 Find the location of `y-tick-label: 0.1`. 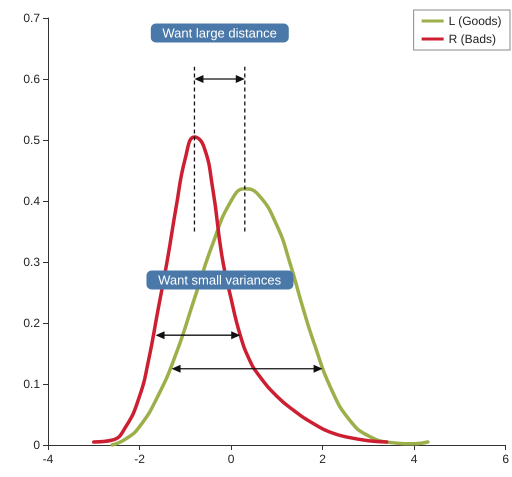

y-tick-label: 0.1 is located at coordinates (31, 384).